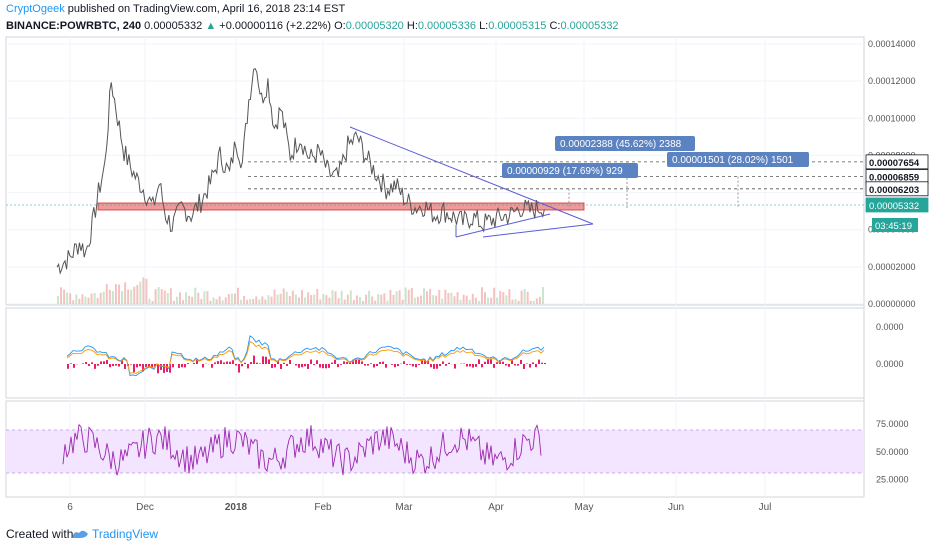 This screenshot has height=550, width=932. Describe the element at coordinates (446, 26) in the screenshot. I see `high-value: 0.00005336` at that location.